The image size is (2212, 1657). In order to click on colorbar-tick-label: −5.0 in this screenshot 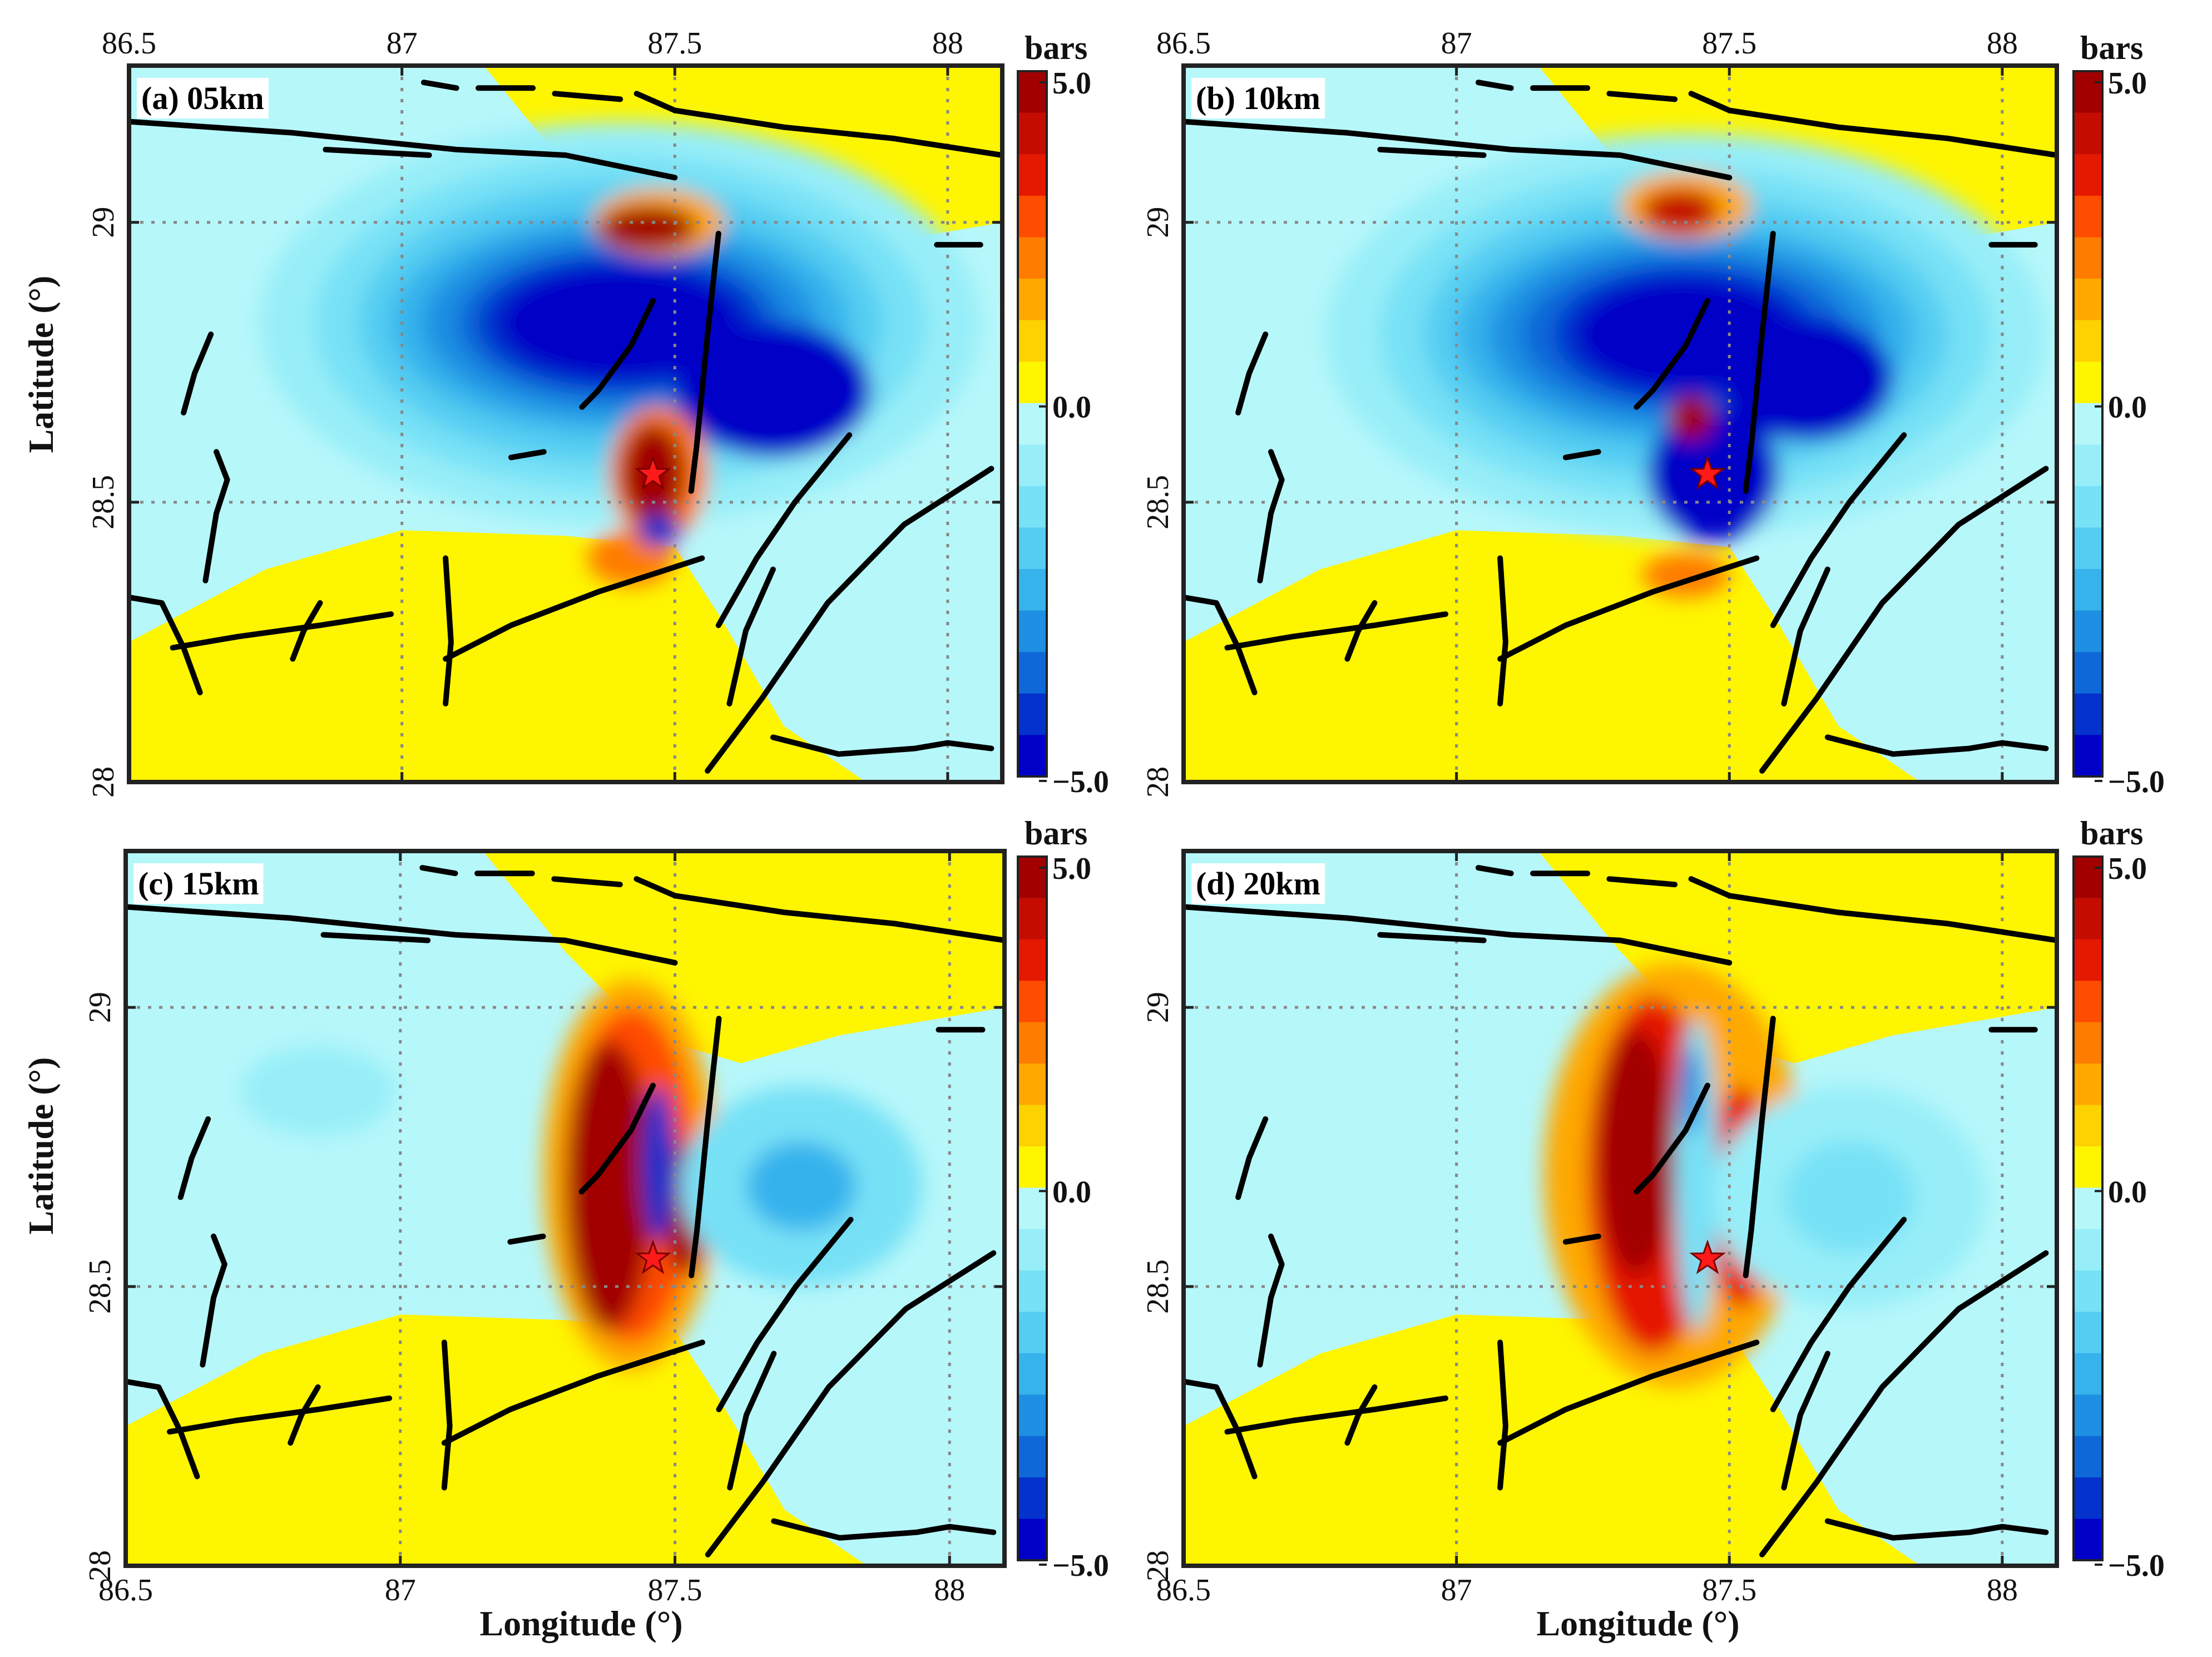, I will do `click(2136, 1566)`.